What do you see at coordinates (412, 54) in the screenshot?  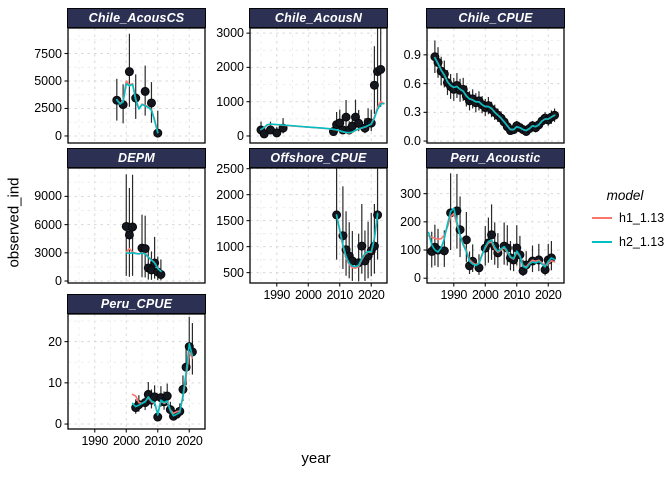 I see `y-tick-label: 0.9` at bounding box center [412, 54].